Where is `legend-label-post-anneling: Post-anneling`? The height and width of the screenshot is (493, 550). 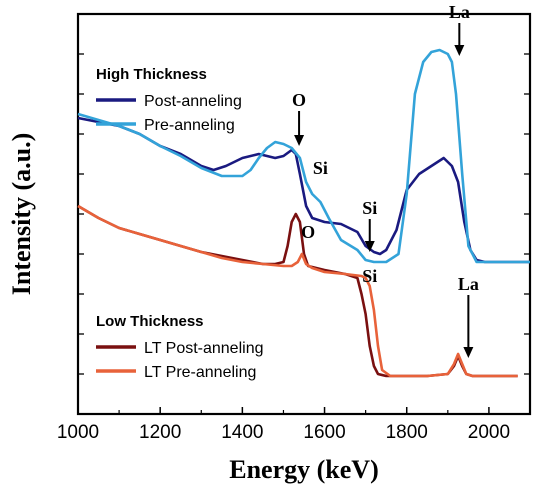 legend-label-post-anneling: Post-anneling is located at coordinates (193, 101).